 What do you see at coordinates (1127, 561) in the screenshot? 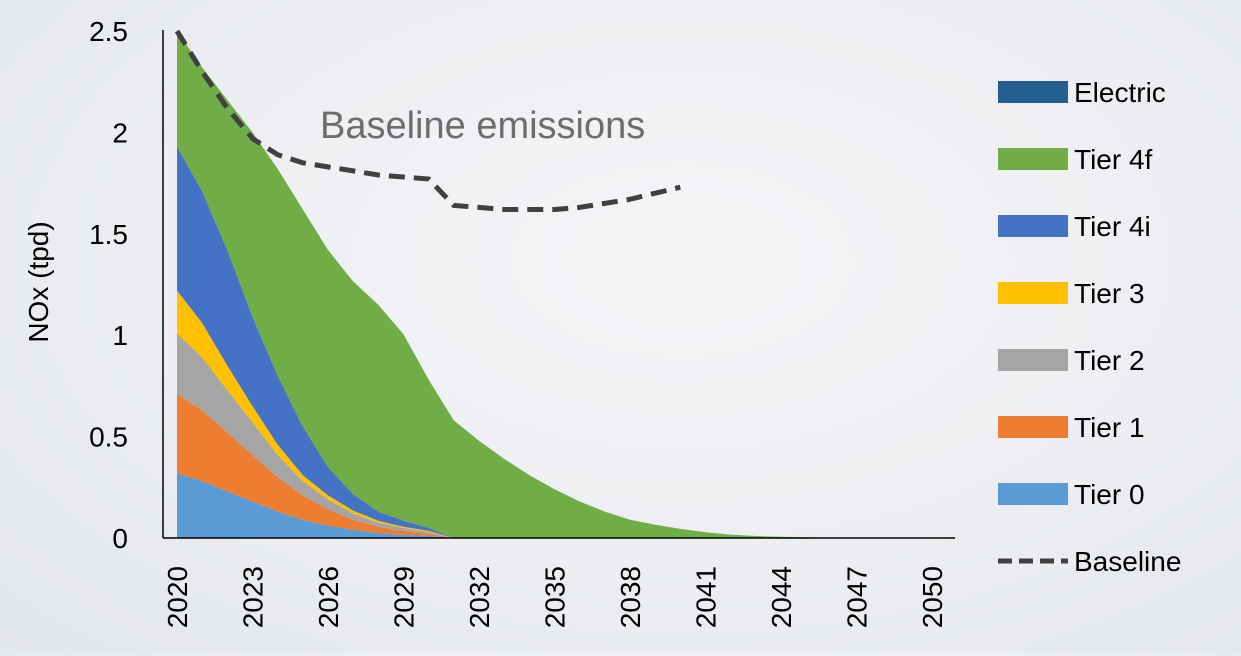
I see `legend-label-baseline: Baseline` at bounding box center [1127, 561].